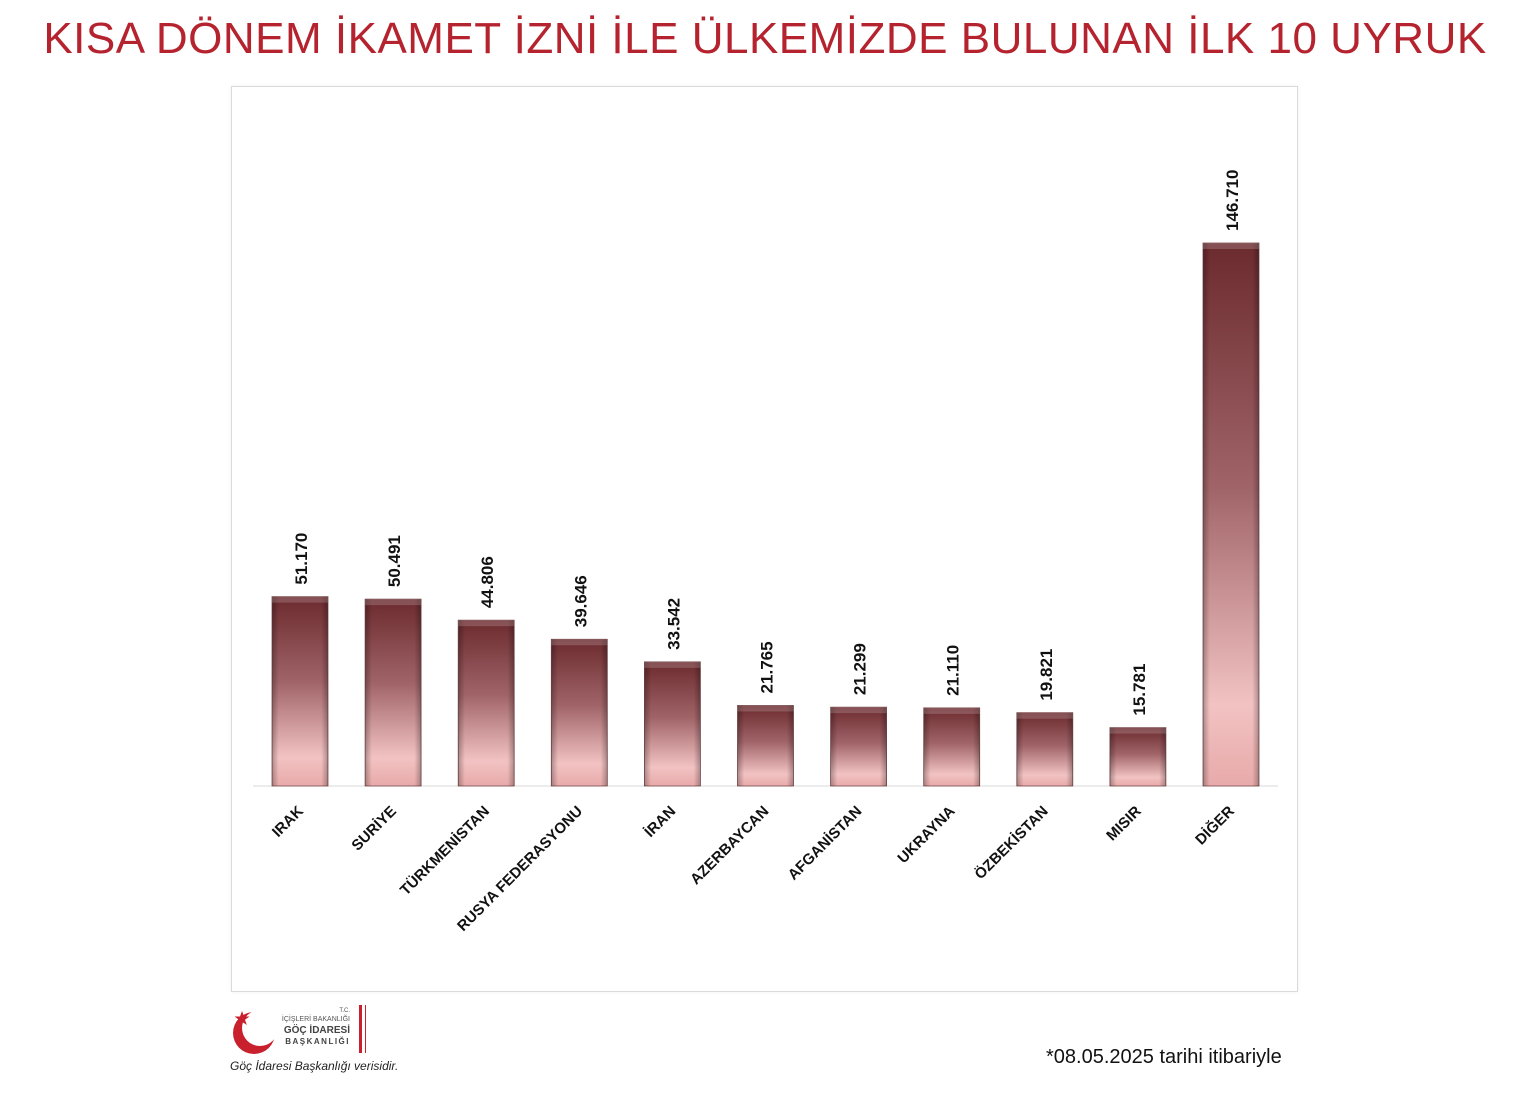 The image size is (1530, 1107). What do you see at coordinates (953, 670) in the screenshot?
I see `value-label-7: 21.110` at bounding box center [953, 670].